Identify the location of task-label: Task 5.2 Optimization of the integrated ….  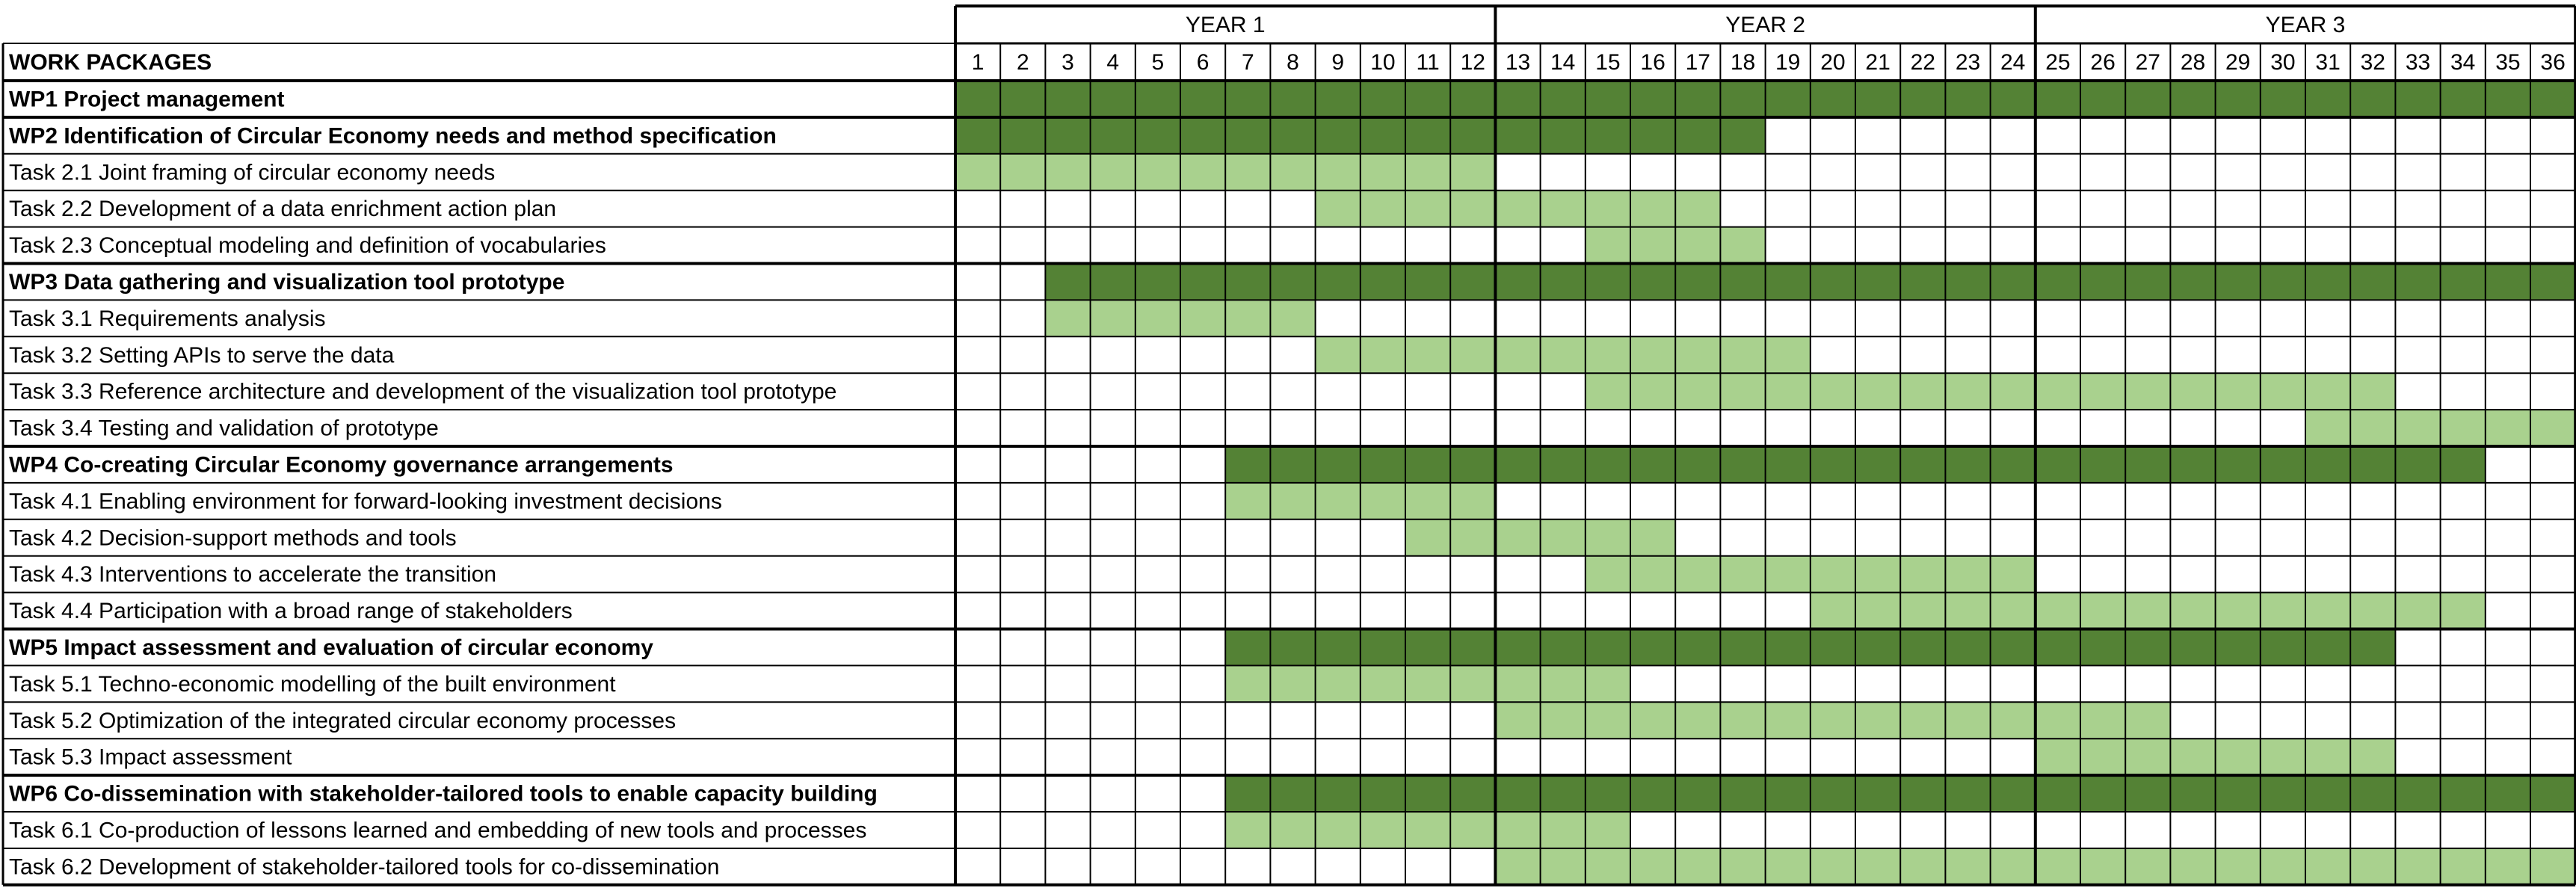
(342, 721).